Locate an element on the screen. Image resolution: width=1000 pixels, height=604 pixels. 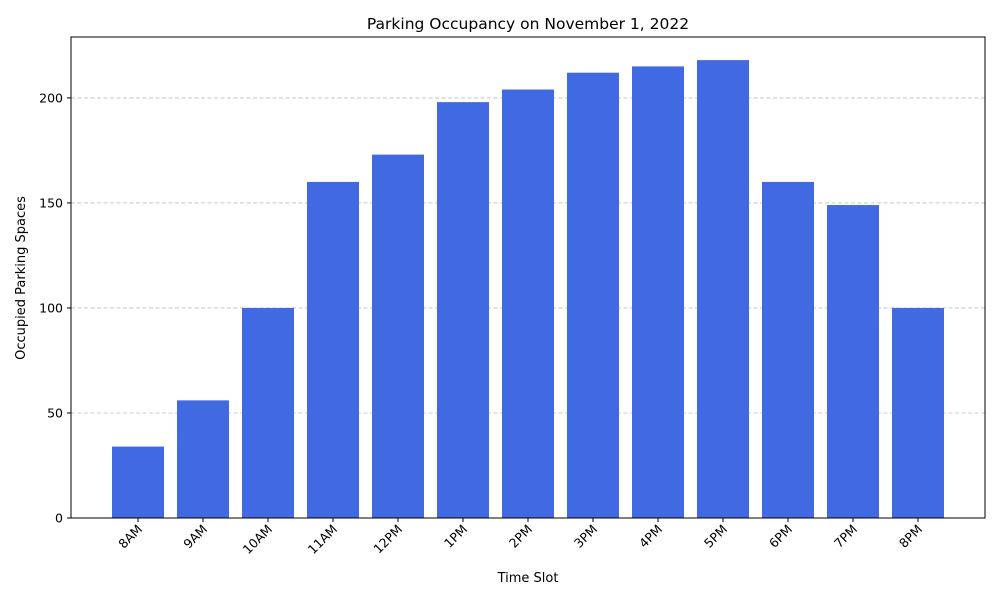
x-tick-label: 6PM is located at coordinates (780, 536).